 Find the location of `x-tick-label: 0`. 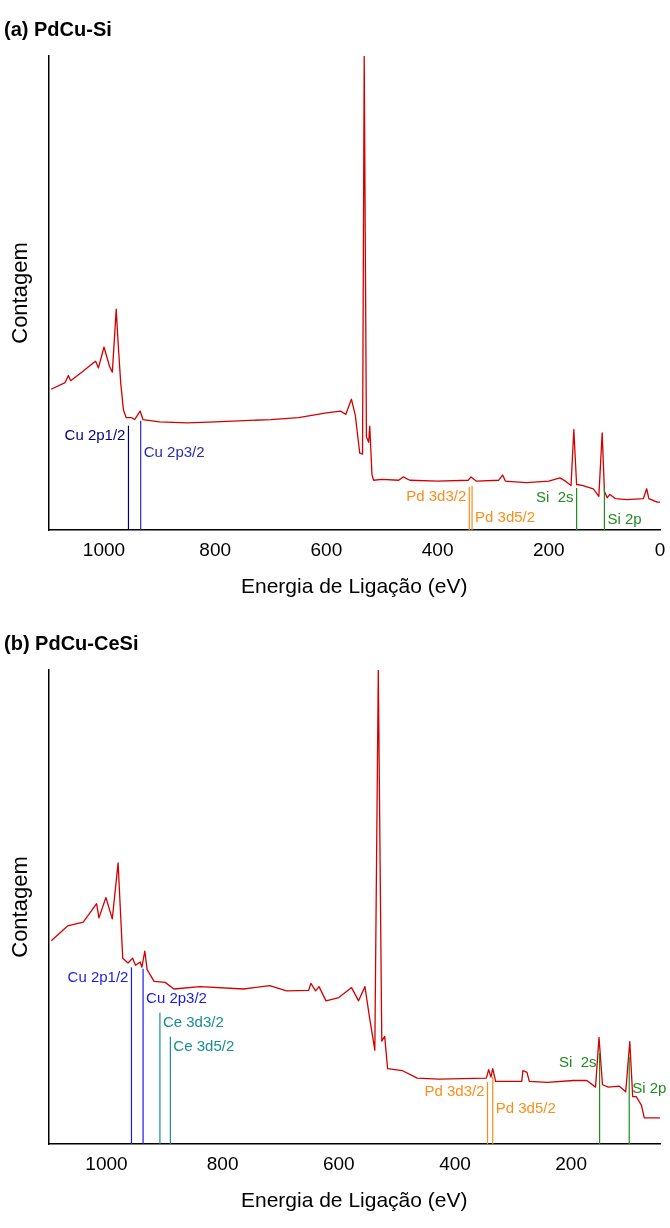

x-tick-label: 0 is located at coordinates (660, 549).